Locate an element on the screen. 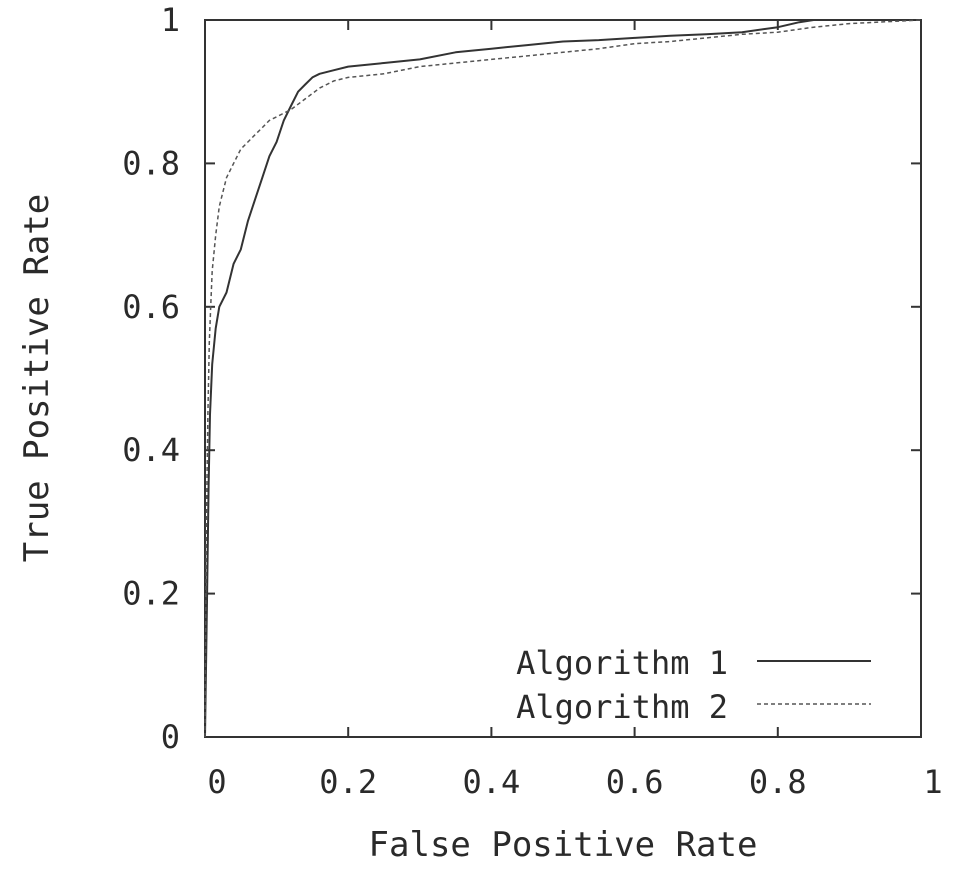 The image size is (958, 875). legend-label-algorithm-1: Algorithm 1 is located at coordinates (622, 663).